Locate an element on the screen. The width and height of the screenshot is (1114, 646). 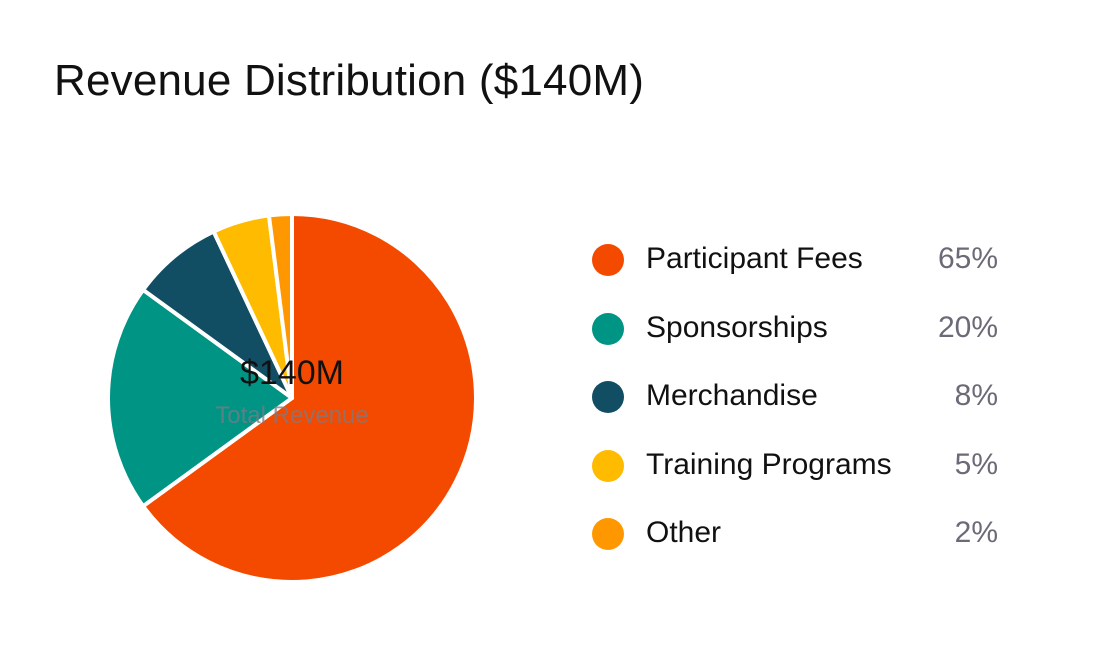
legend-item-sponsorships: Sponsorships 20% is located at coordinates (797, 329).